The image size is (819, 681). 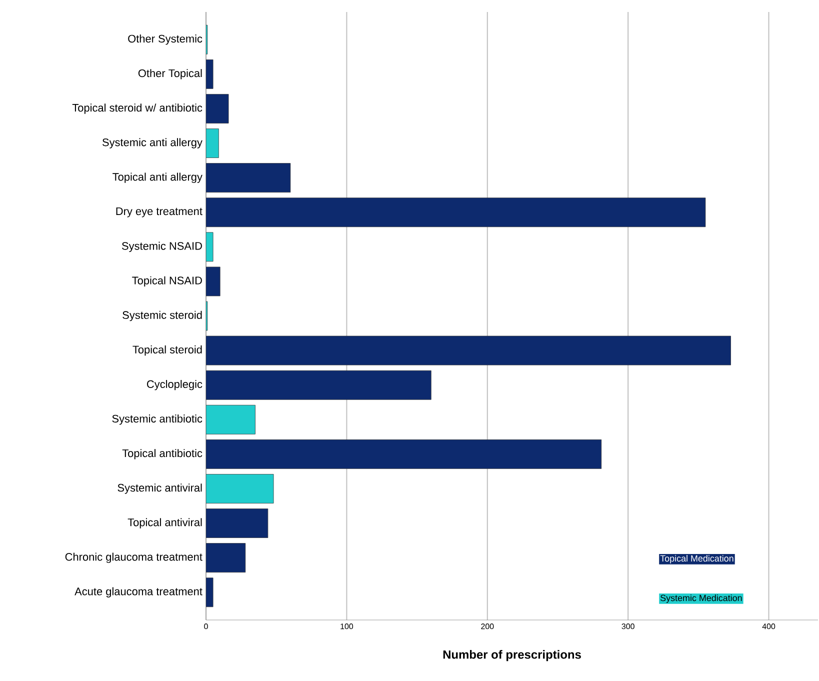 What do you see at coordinates (165, 39) in the screenshot?
I see `y-tick-label: Other Systemic` at bounding box center [165, 39].